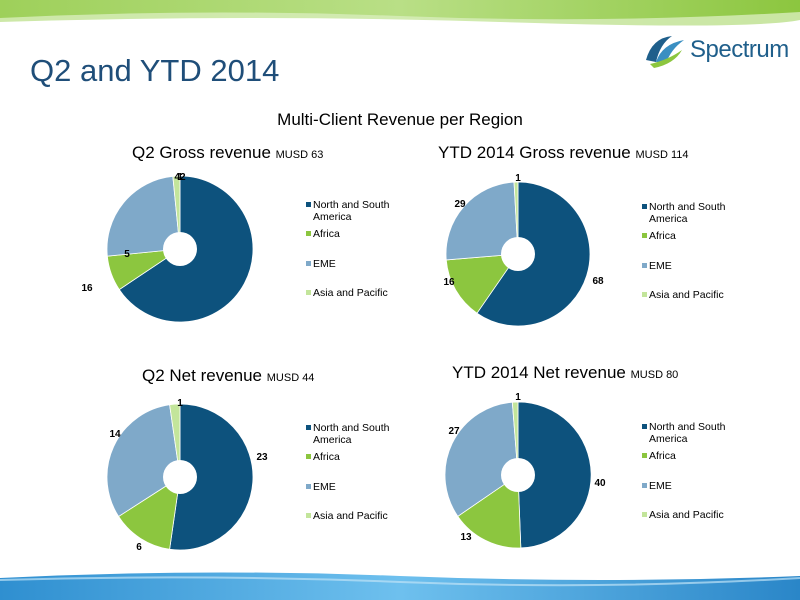 The image size is (800, 600). What do you see at coordinates (598, 281) in the screenshot?
I see `pie-data-label-north-south-america: 68` at bounding box center [598, 281].